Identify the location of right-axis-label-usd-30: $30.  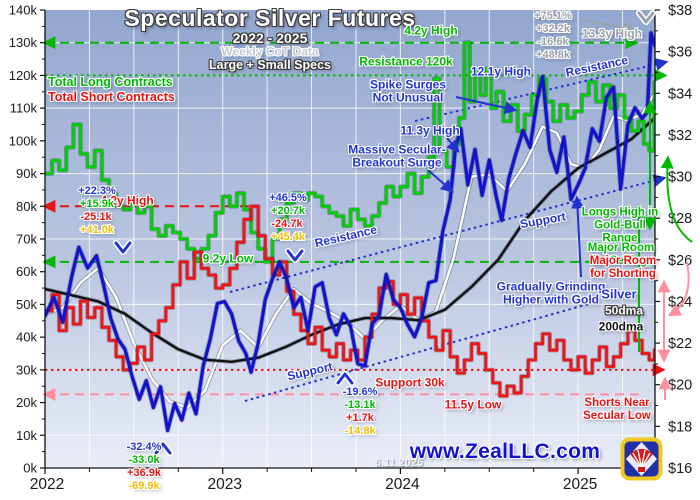
(680, 178).